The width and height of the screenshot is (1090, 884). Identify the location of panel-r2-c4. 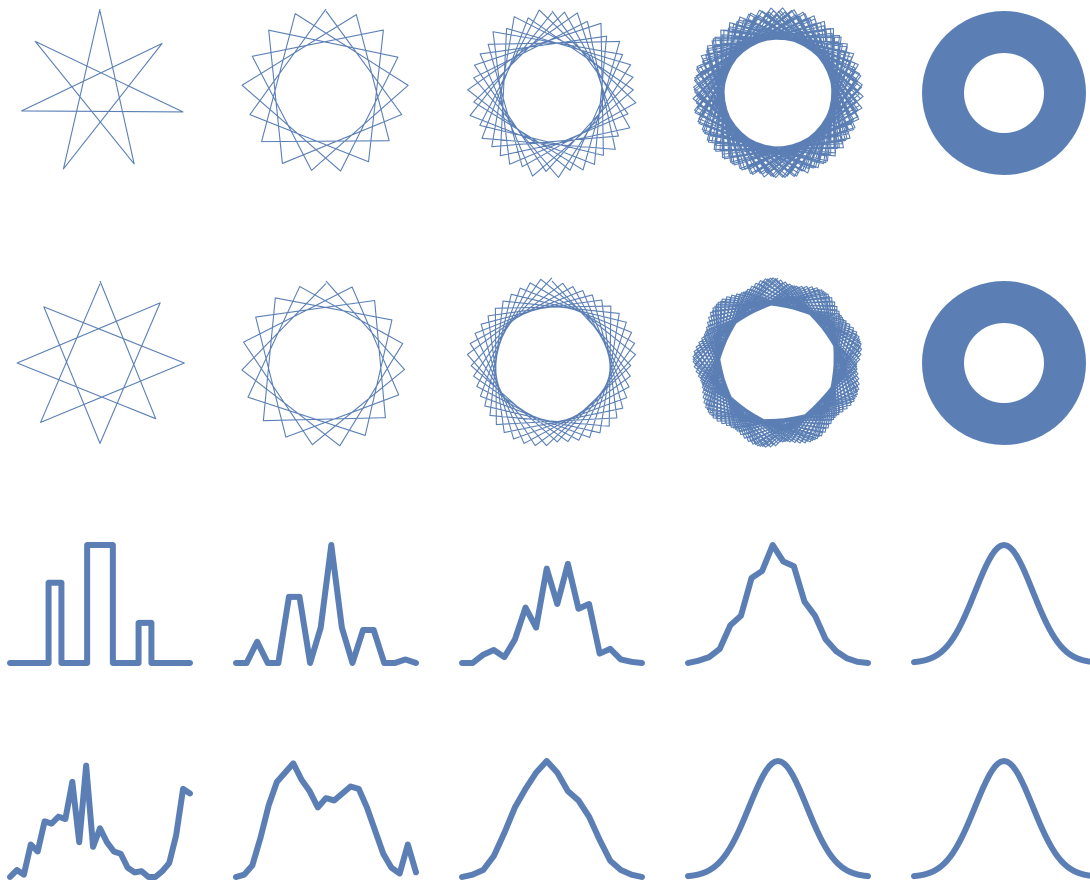
(777, 362).